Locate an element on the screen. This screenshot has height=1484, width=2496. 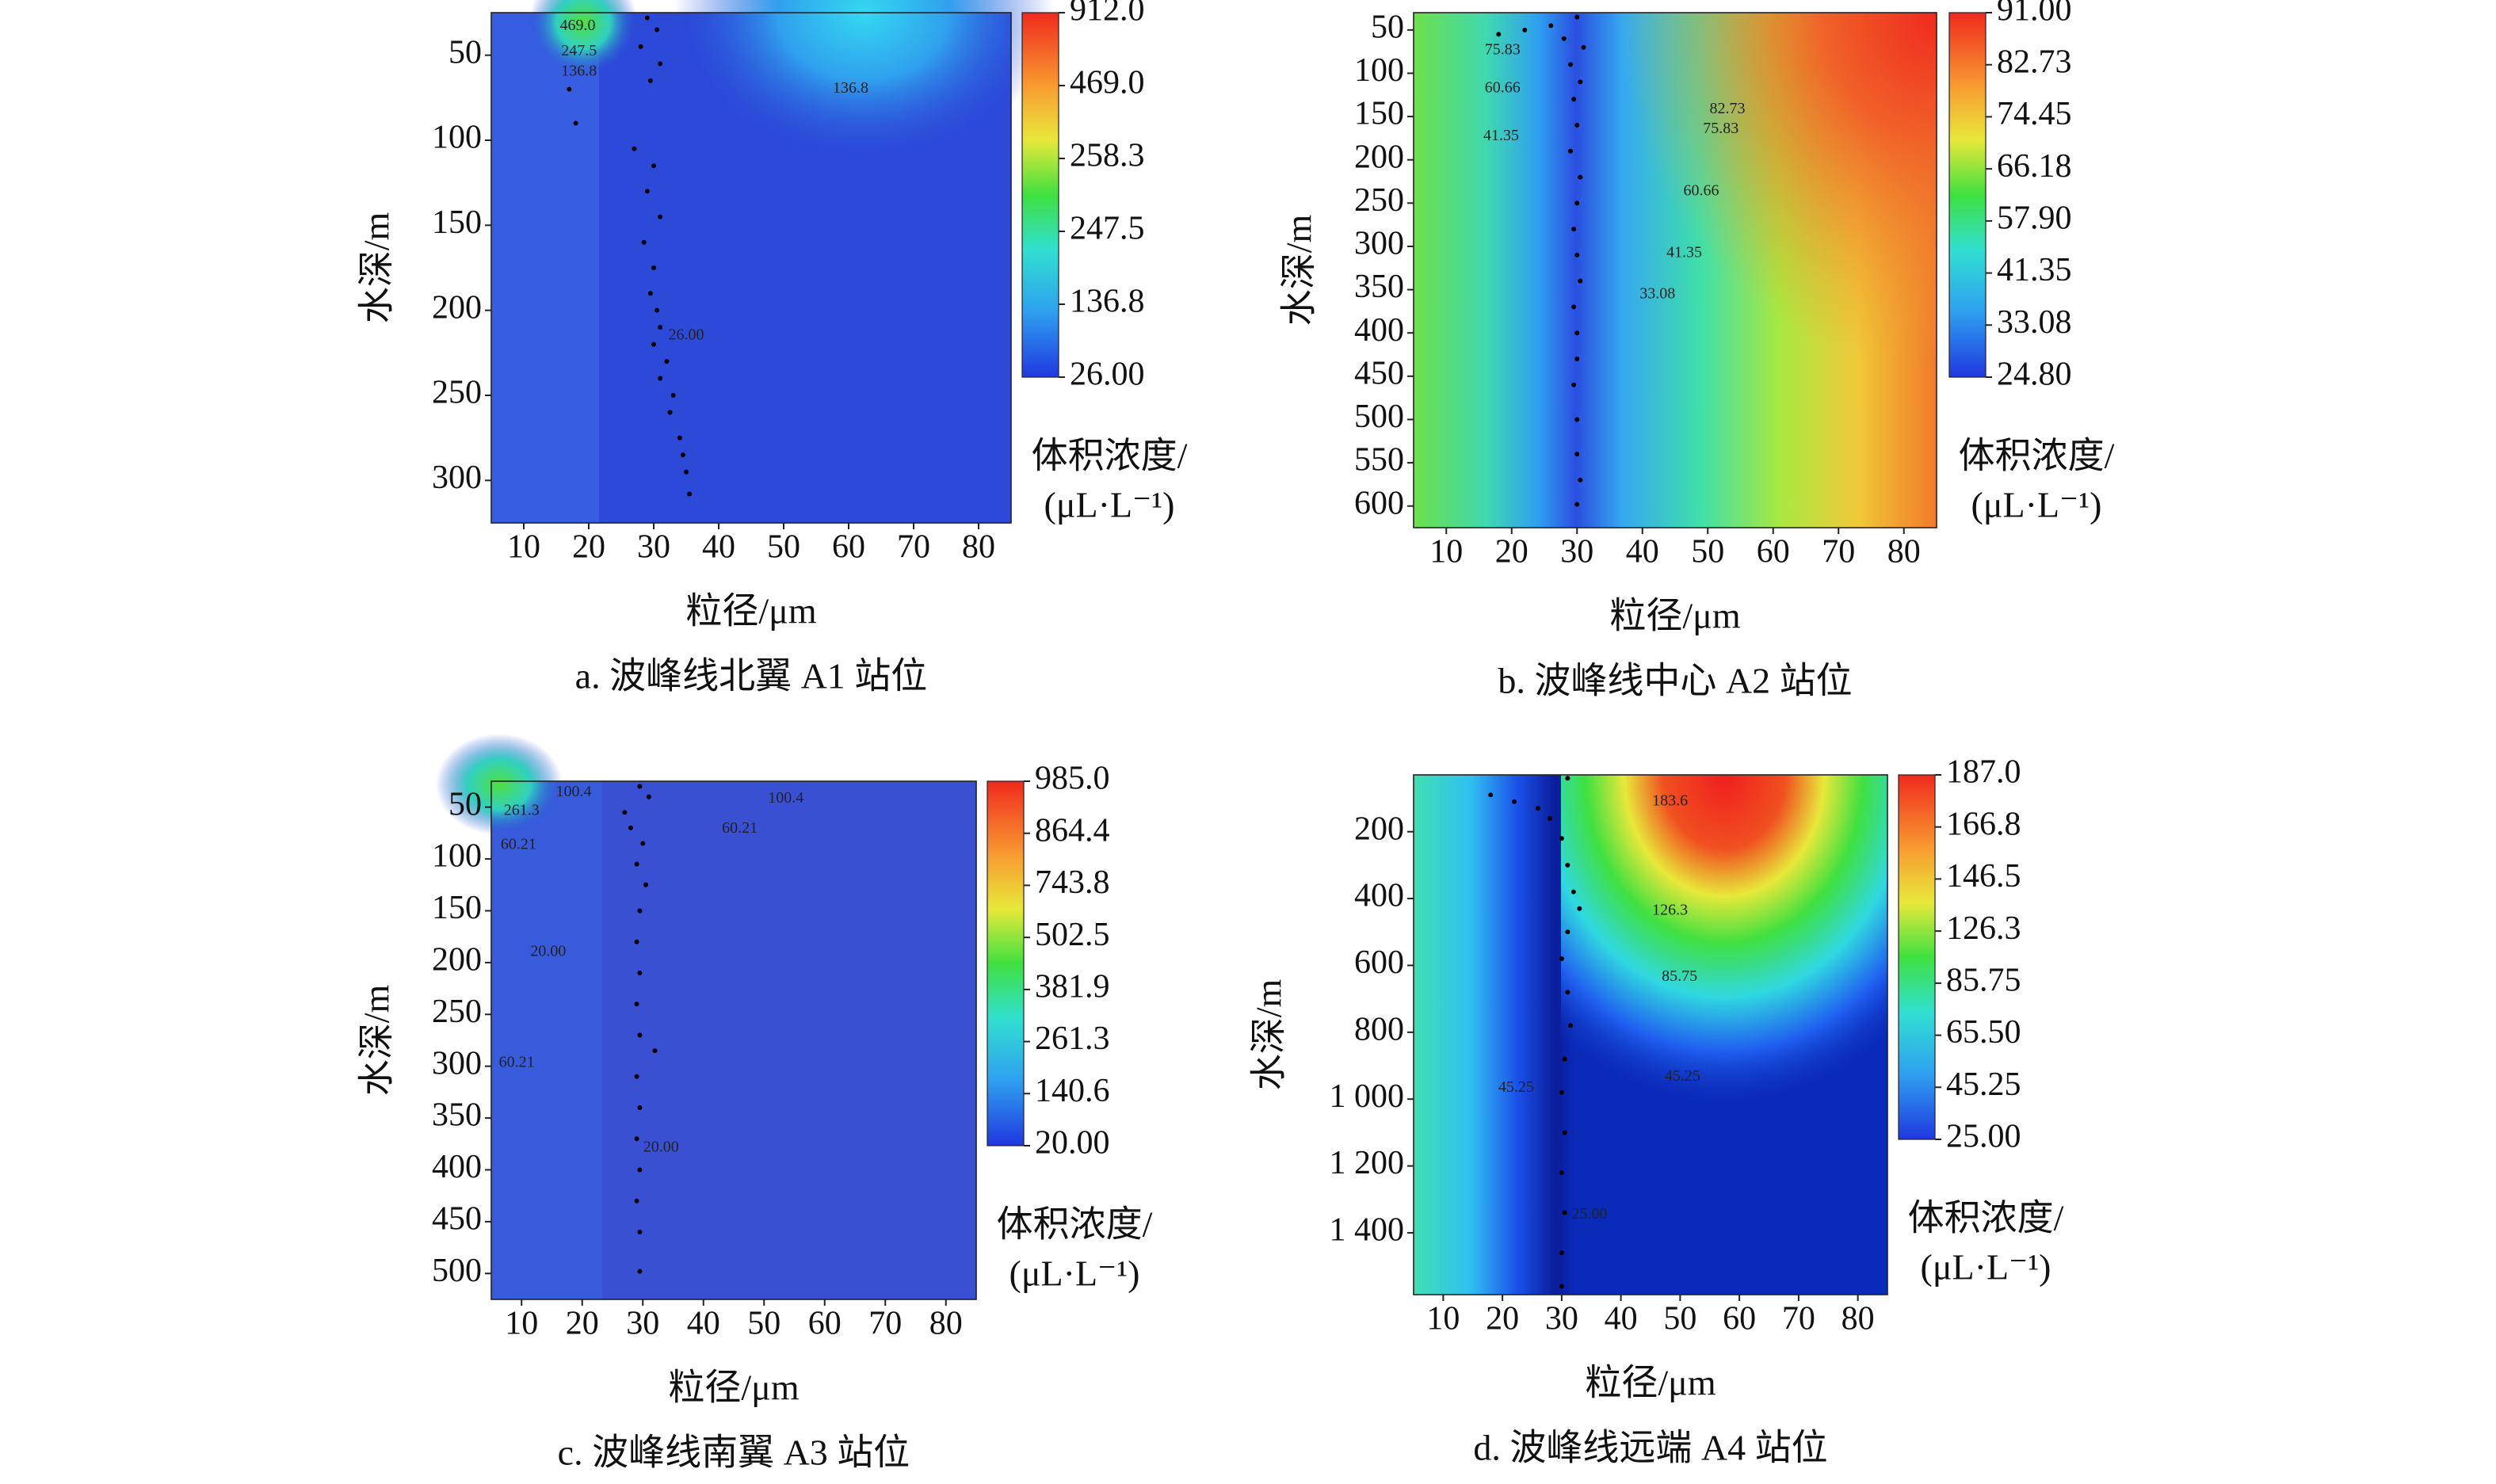
colorbar-tick-label: 469.0 is located at coordinates (1107, 83).